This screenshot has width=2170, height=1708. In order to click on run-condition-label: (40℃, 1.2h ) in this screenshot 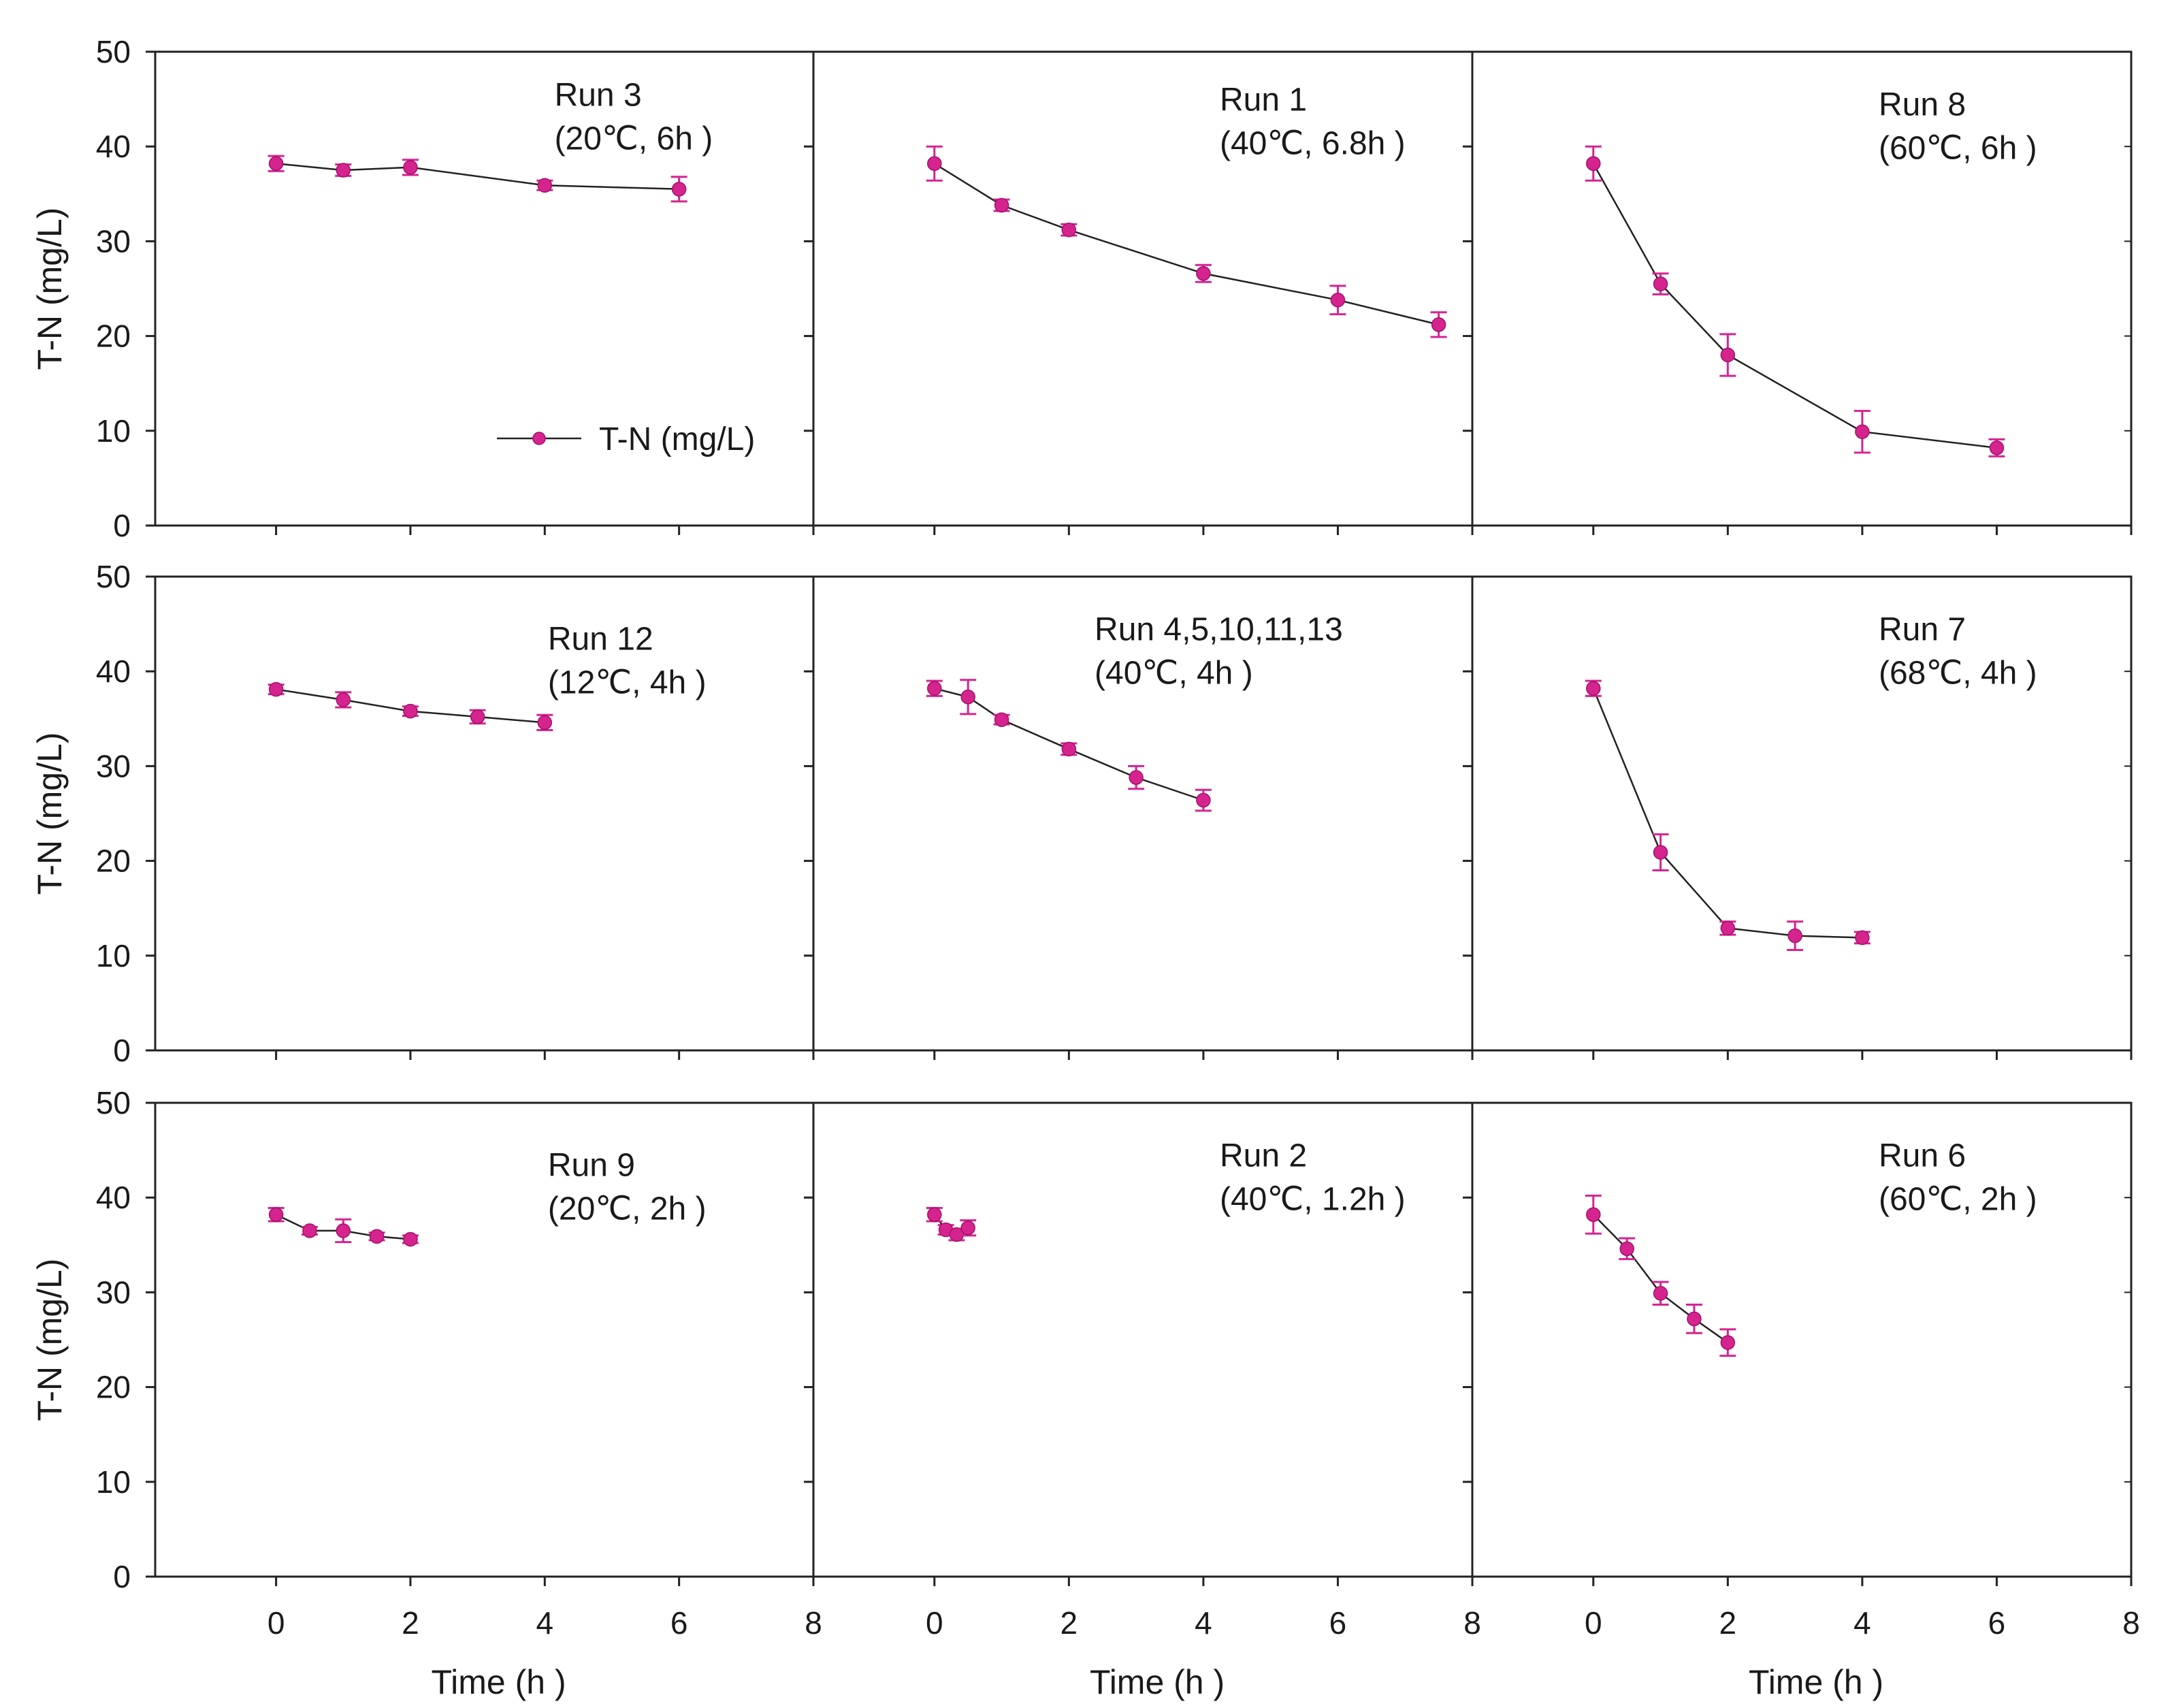, I will do `click(1313, 1200)`.